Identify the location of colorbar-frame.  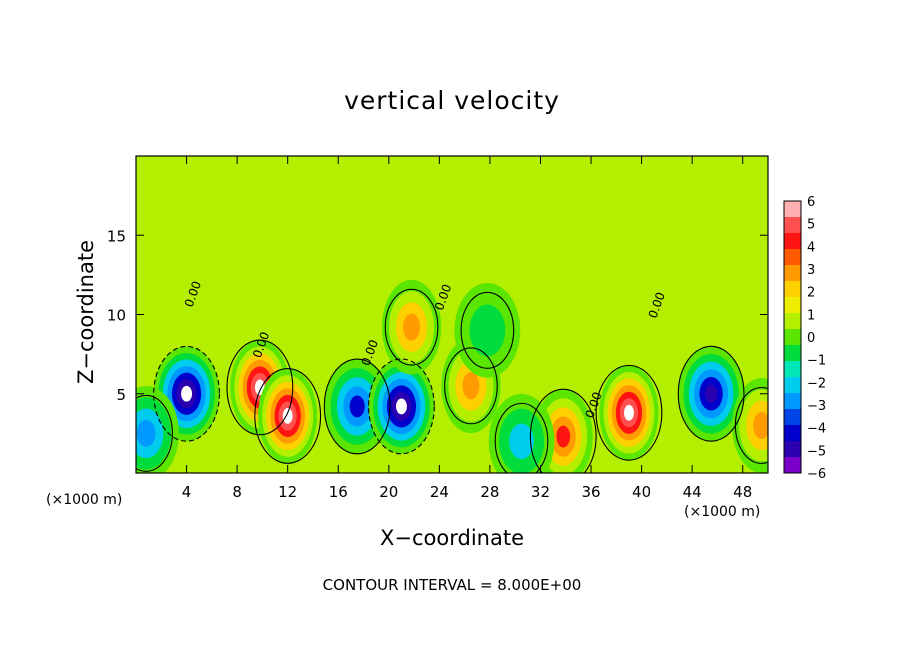
(792, 337).